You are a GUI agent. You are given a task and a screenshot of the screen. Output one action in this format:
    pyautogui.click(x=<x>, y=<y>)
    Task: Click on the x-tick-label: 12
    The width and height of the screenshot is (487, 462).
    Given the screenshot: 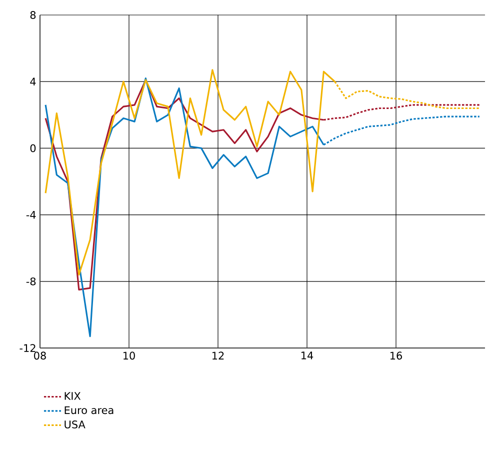 What is the action you would take?
    pyautogui.click(x=218, y=356)
    